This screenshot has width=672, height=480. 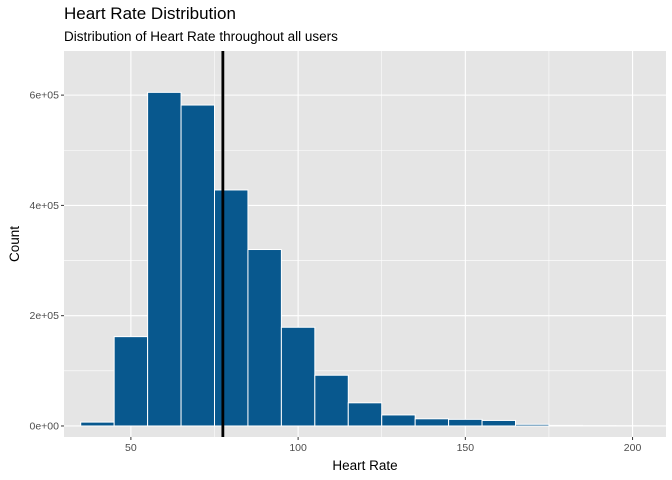 I want to click on y-tick-label: 2e+05, so click(x=45, y=316).